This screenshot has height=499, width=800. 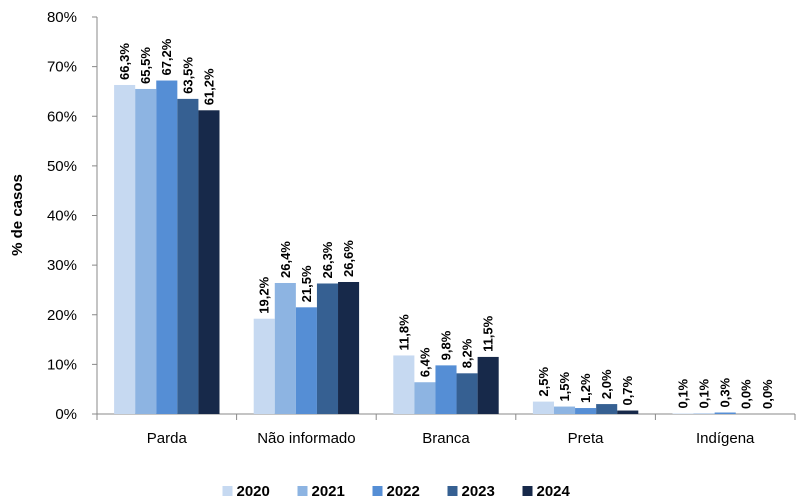 I want to click on value-label: 2,0%, so click(x=606, y=384).